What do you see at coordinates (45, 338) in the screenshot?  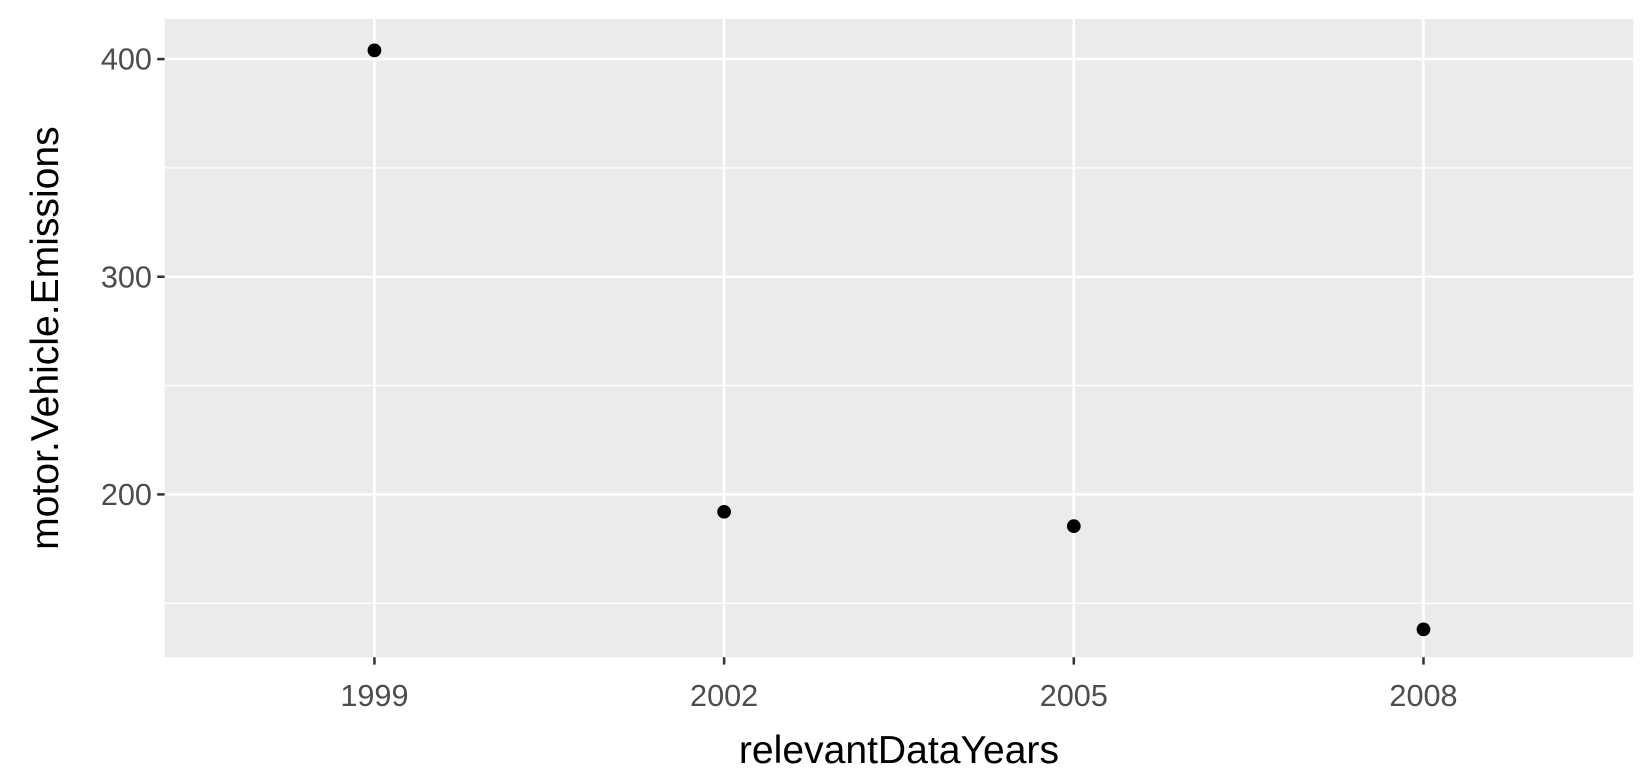 I see `y-axis-title: motor.Vehicle.Emissions` at bounding box center [45, 338].